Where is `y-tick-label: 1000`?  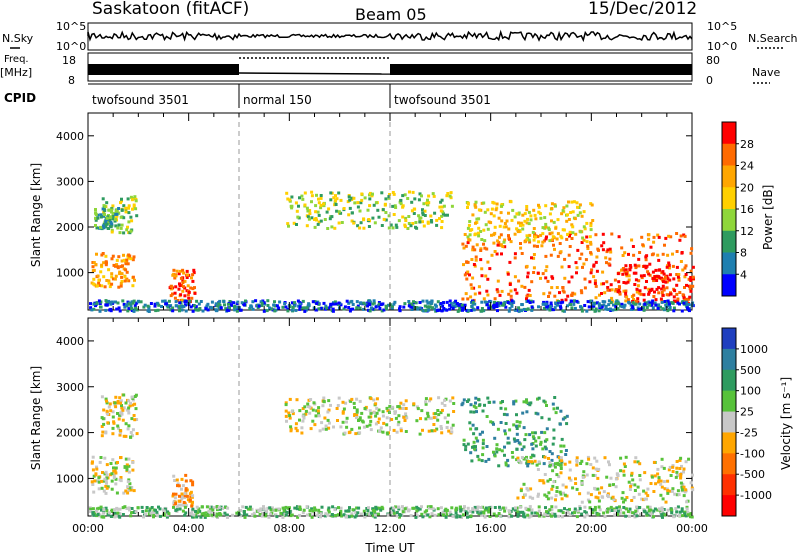
y-tick-label: 1000 is located at coordinates (70, 273).